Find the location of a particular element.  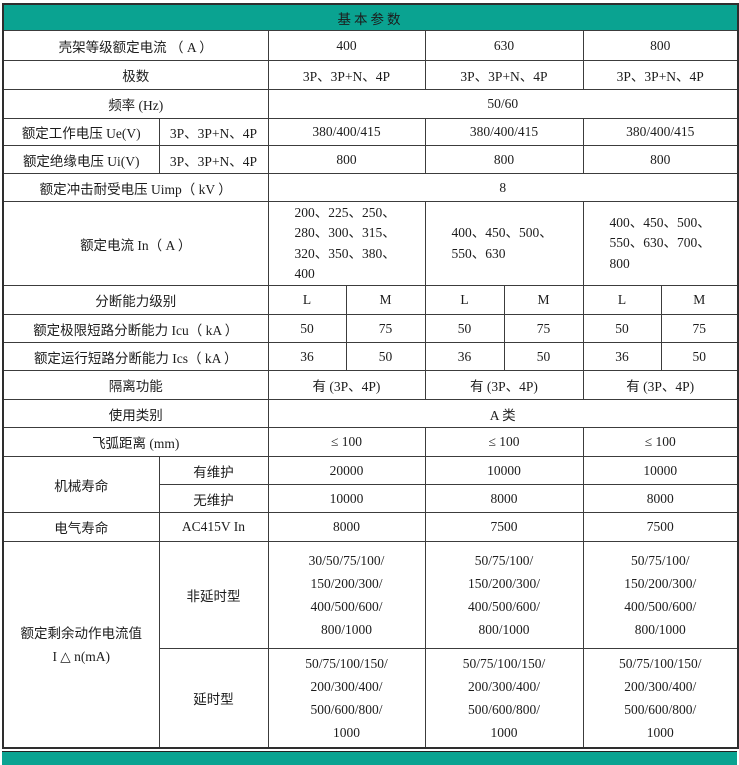

value-breaking-class-3: M is located at coordinates (543, 300).